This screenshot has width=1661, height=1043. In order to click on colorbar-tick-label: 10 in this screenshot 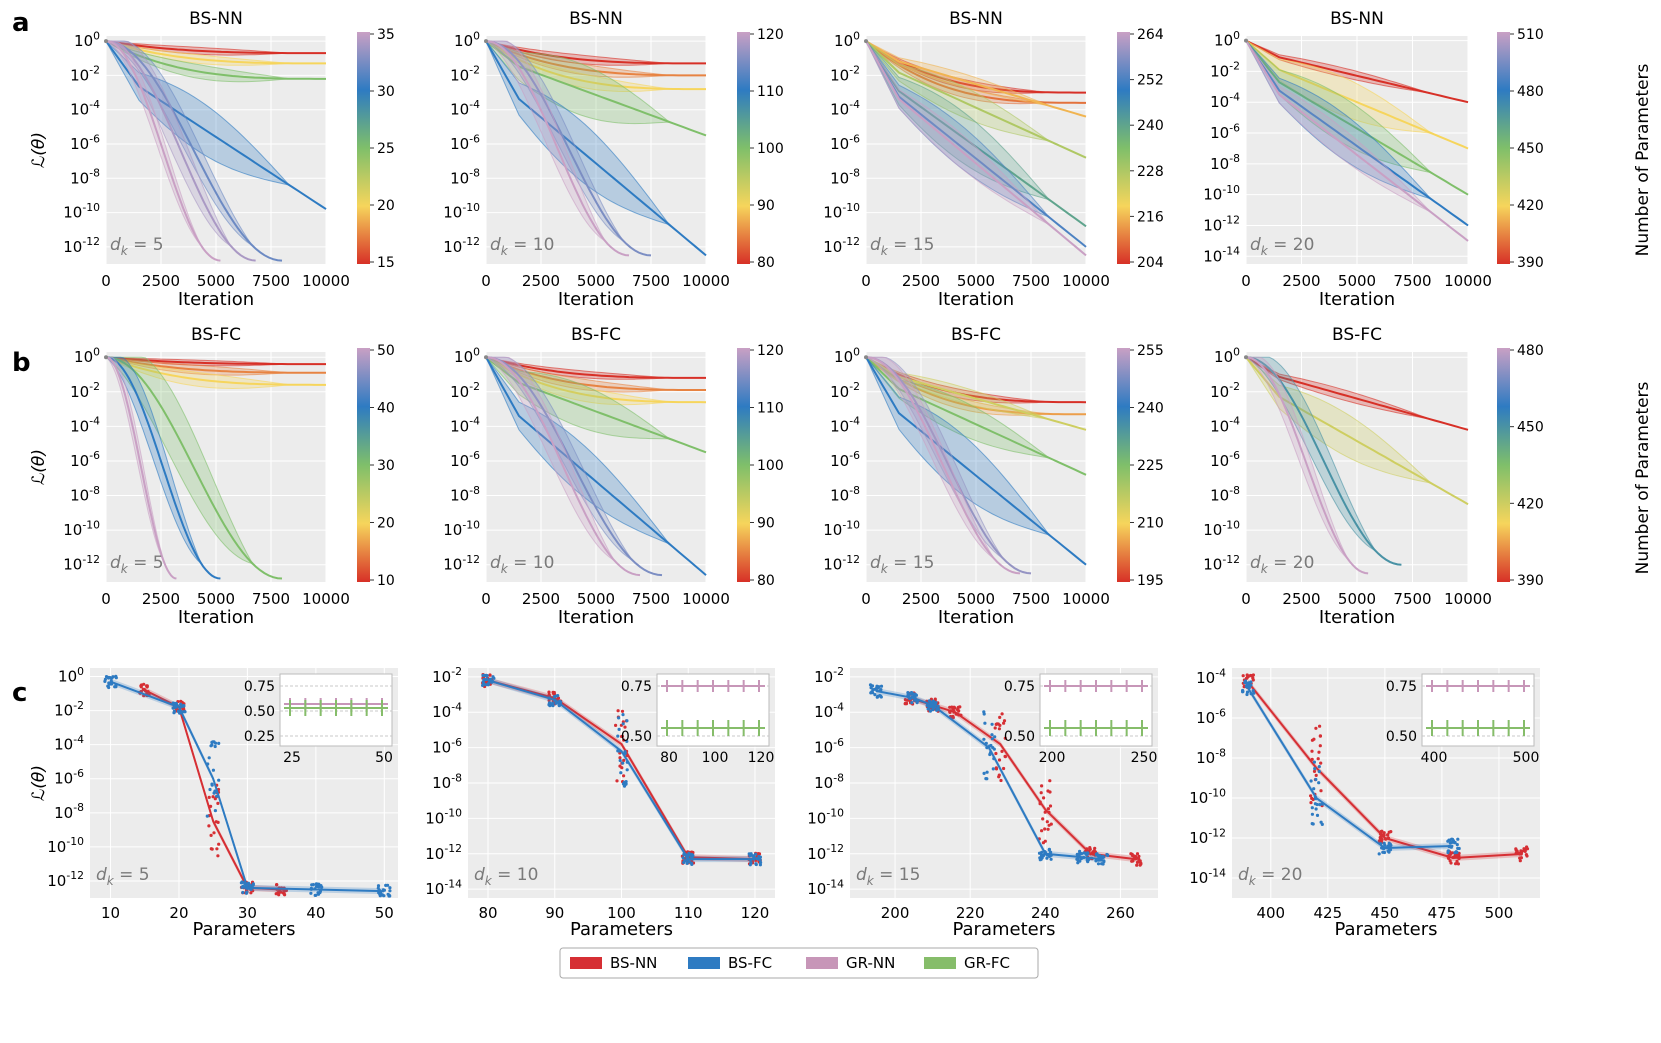, I will do `click(386, 581)`.